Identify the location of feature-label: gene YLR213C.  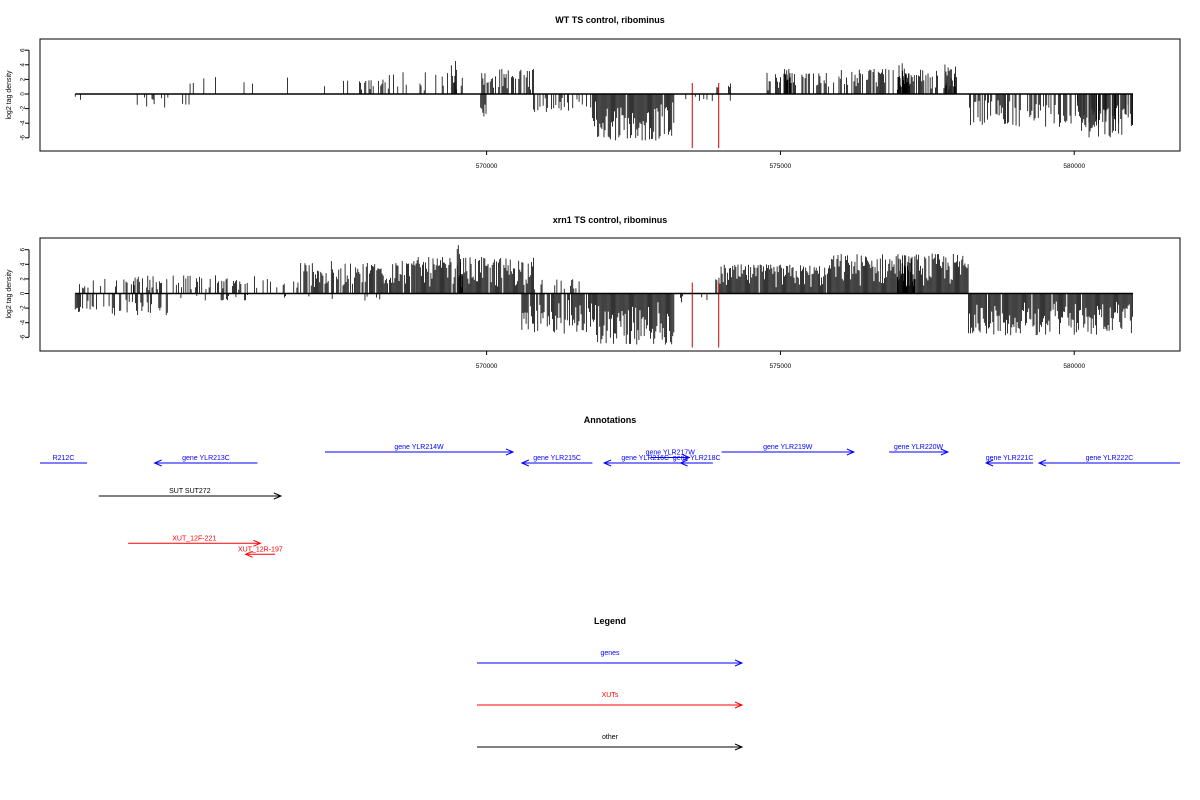
(206, 458).